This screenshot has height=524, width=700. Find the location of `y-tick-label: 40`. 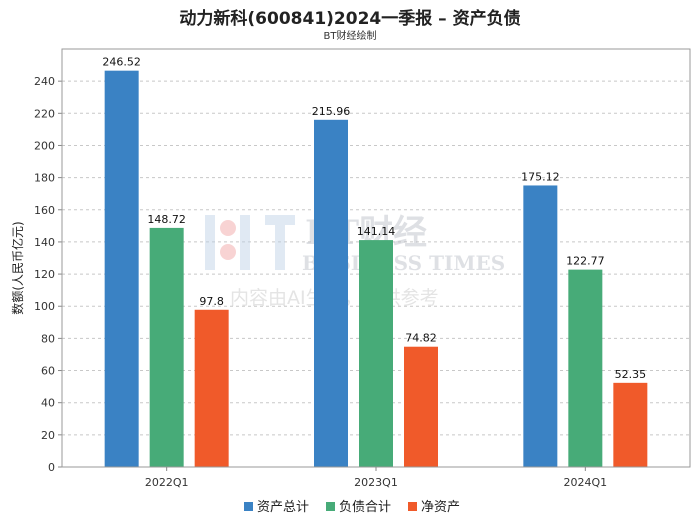

y-tick-label: 40 is located at coordinates (48, 403).